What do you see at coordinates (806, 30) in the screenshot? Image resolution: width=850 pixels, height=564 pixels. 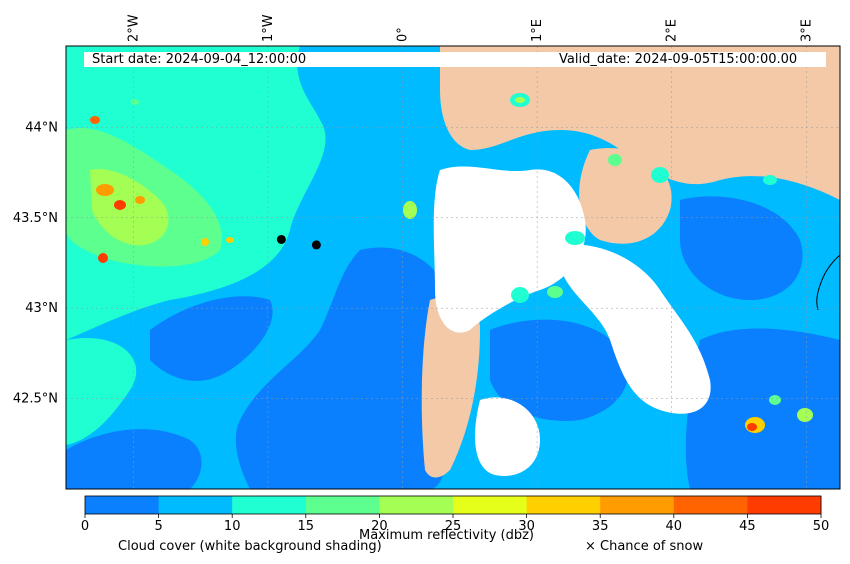 I see `lon-tick-label: 3°E` at bounding box center [806, 30].